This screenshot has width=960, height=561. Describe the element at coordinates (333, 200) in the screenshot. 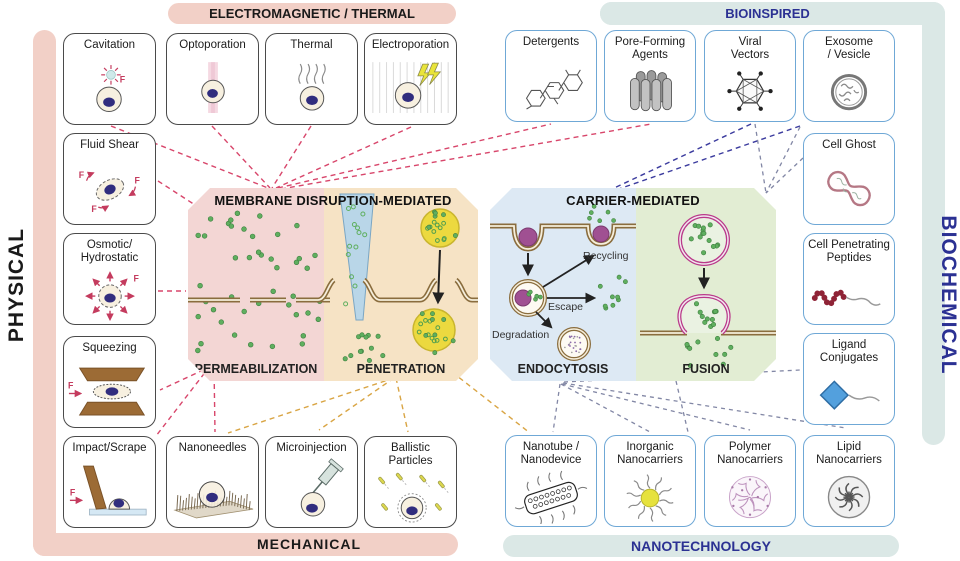

I see `membrane-panel-title: MEMBRANE DISRUPTION-MEDIATED` at that location.